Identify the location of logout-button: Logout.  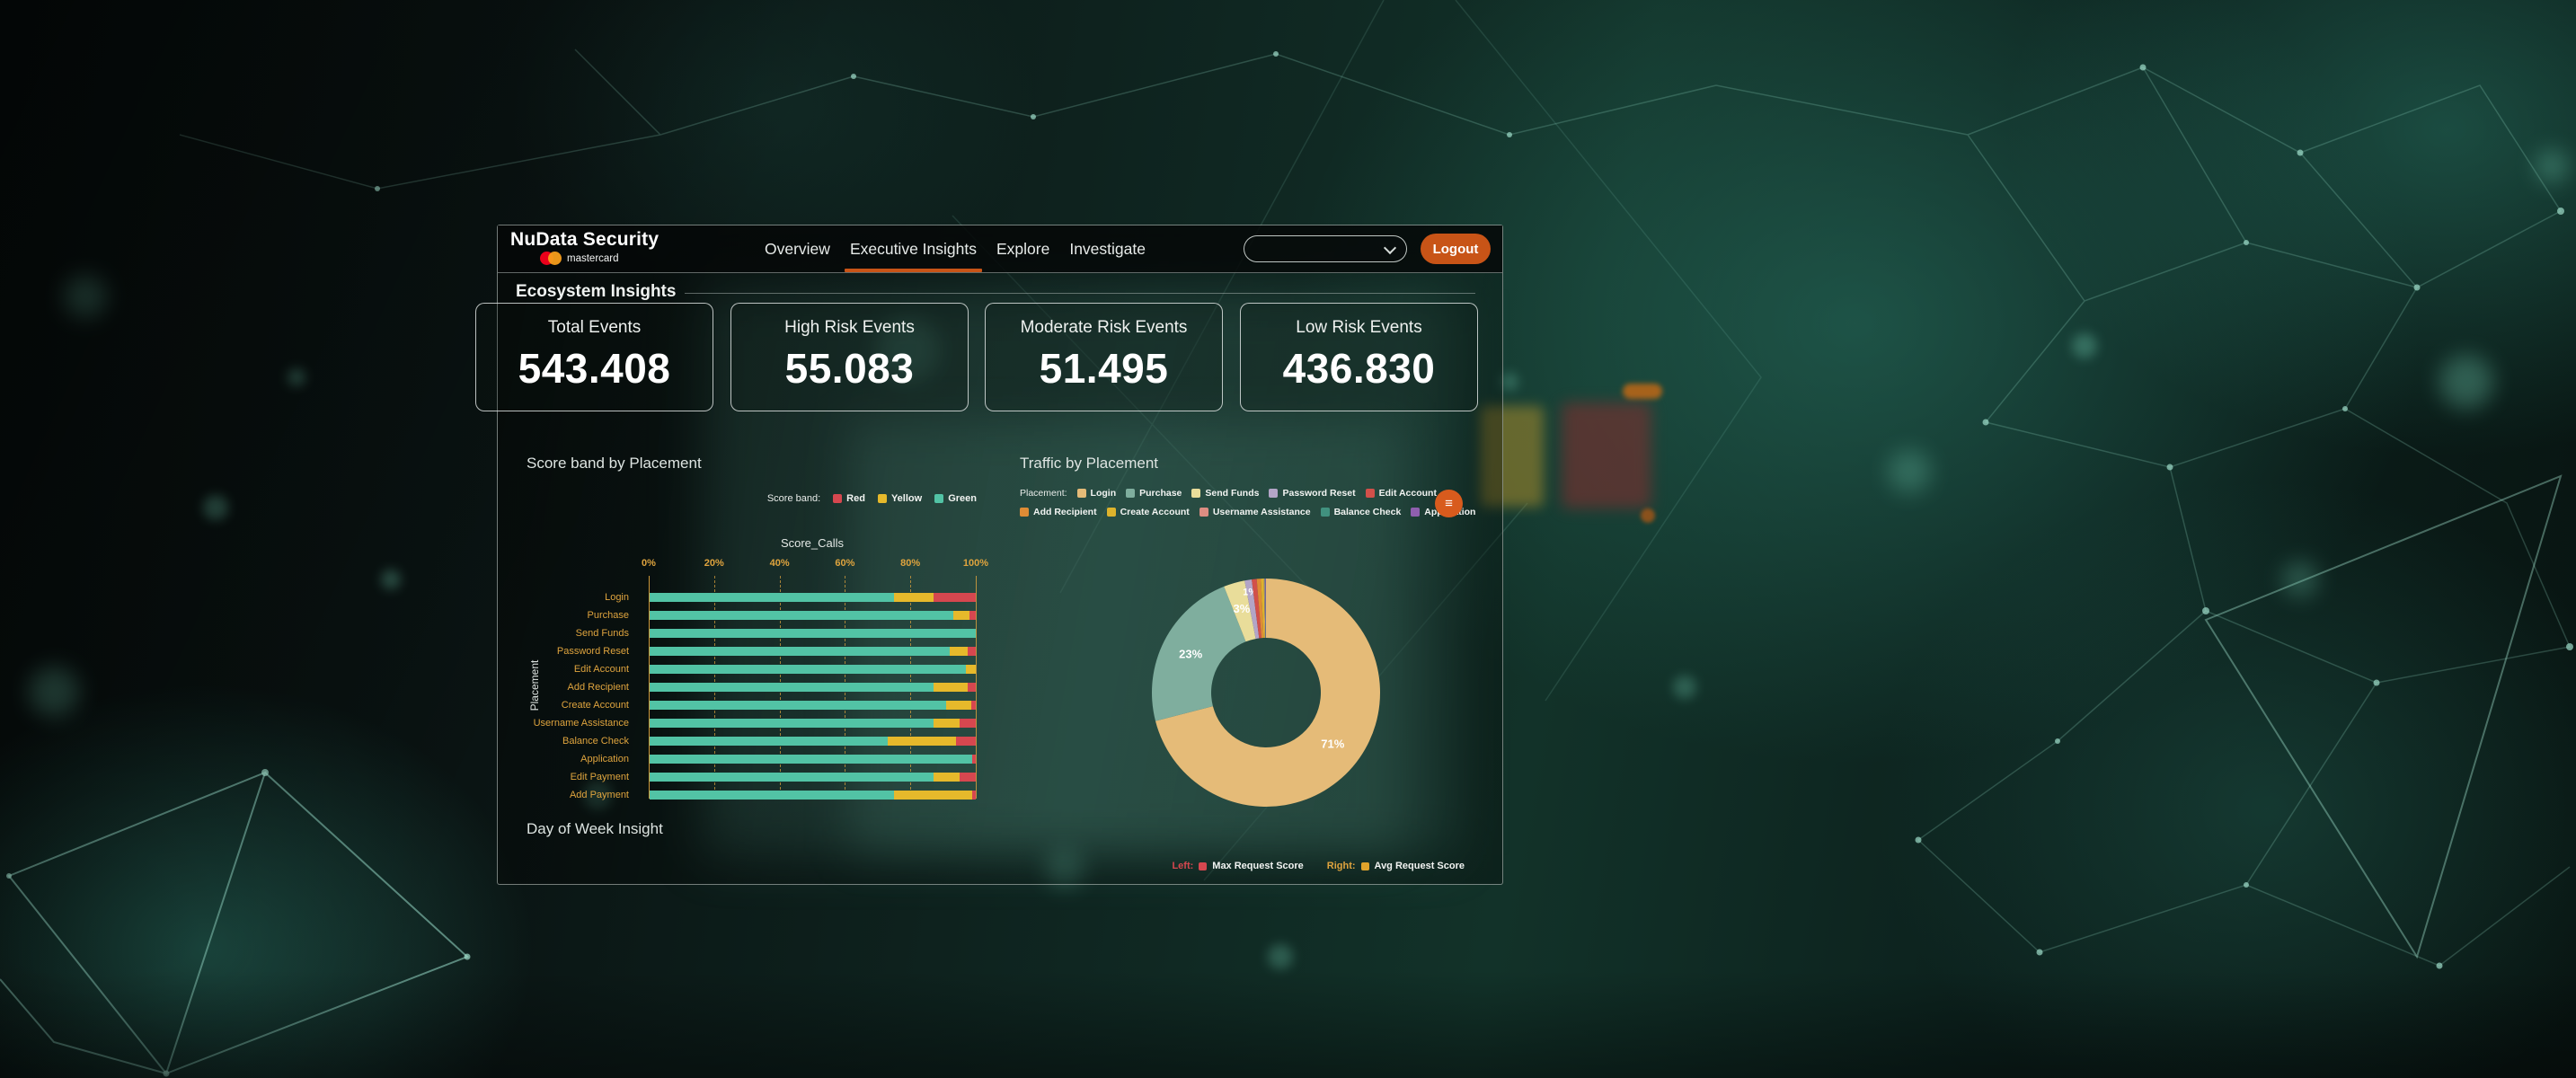
(1456, 249).